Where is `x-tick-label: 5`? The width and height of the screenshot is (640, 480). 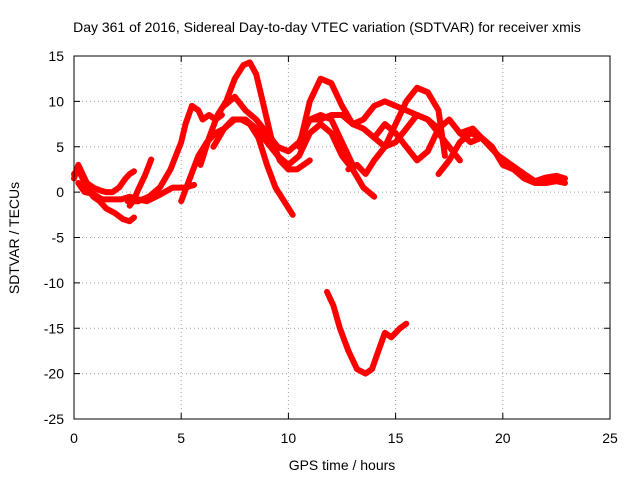
x-tick-label: 5 is located at coordinates (181, 438).